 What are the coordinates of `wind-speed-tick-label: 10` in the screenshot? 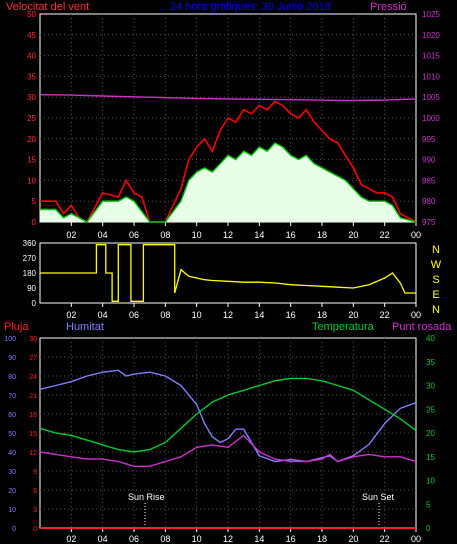 It's located at (31, 180).